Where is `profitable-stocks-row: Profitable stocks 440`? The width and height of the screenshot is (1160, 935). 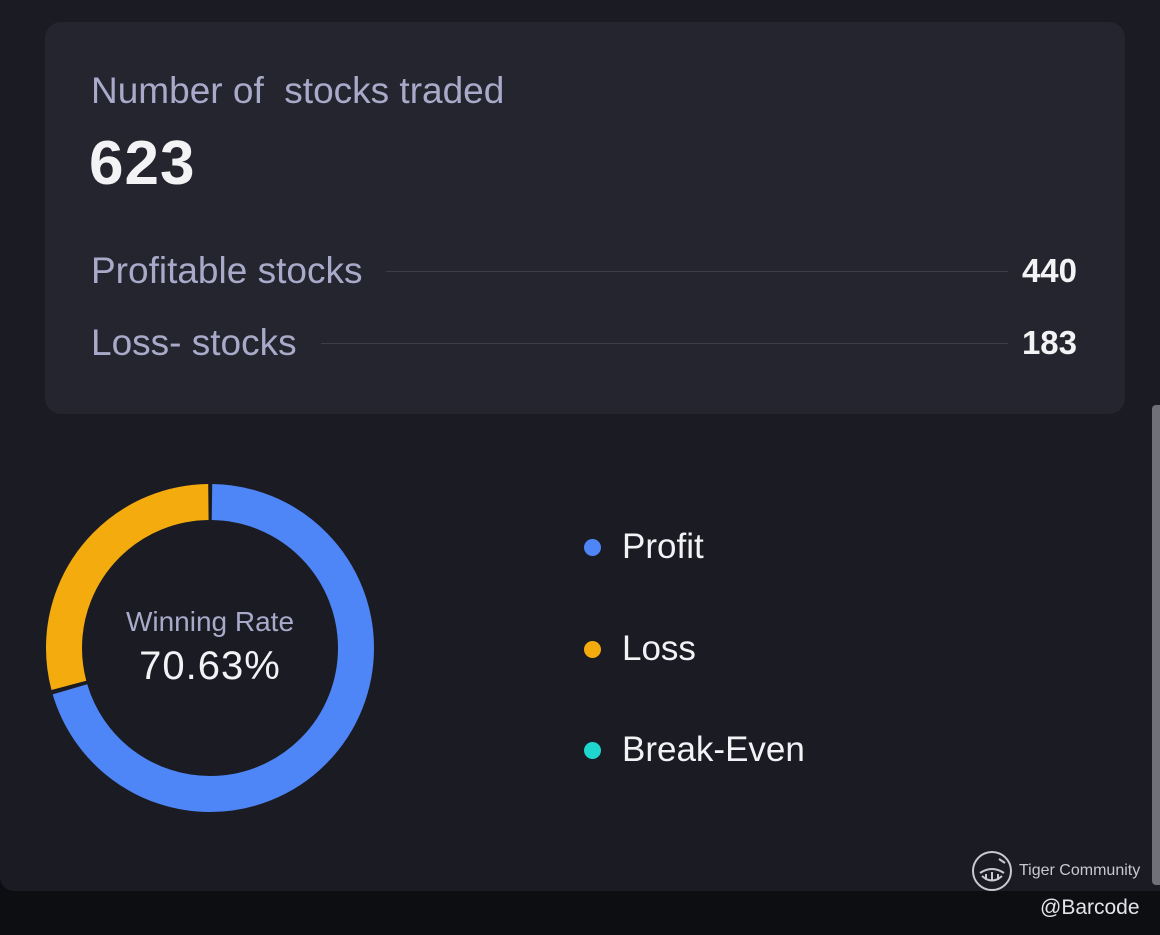 profitable-stocks-row: Profitable stocks 440 is located at coordinates (584, 271).